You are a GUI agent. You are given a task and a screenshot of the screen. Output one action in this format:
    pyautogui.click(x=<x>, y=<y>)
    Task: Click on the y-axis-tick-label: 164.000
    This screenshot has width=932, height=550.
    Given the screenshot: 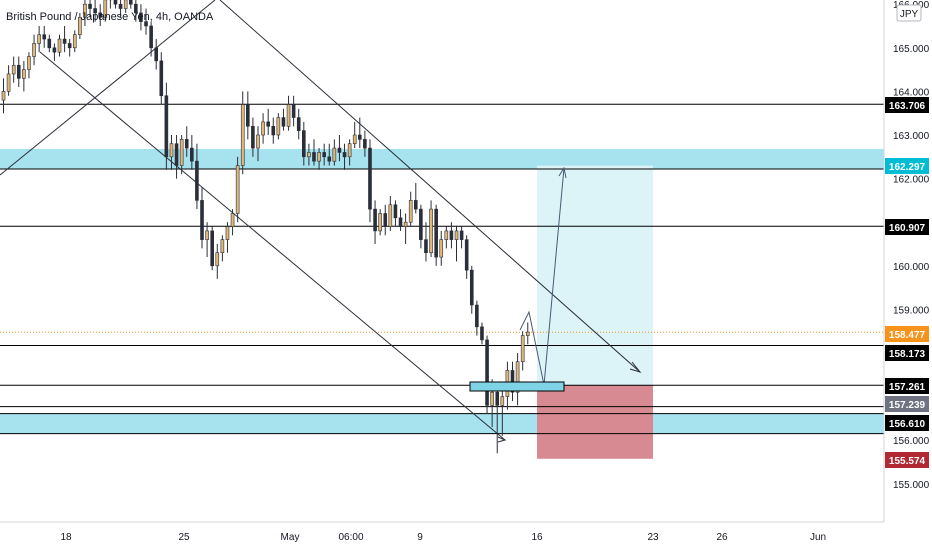 What is the action you would take?
    pyautogui.click(x=911, y=92)
    